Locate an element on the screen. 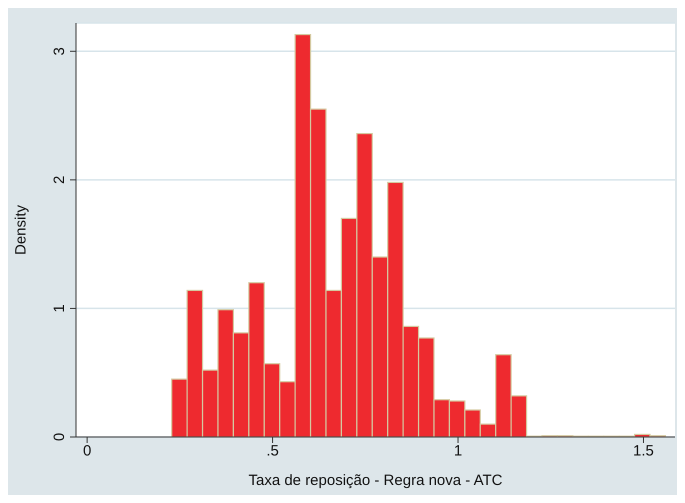 The height and width of the screenshot is (503, 685). x-axis-title: Taxa de reposição - Regra nova - ATC is located at coordinates (375, 480).